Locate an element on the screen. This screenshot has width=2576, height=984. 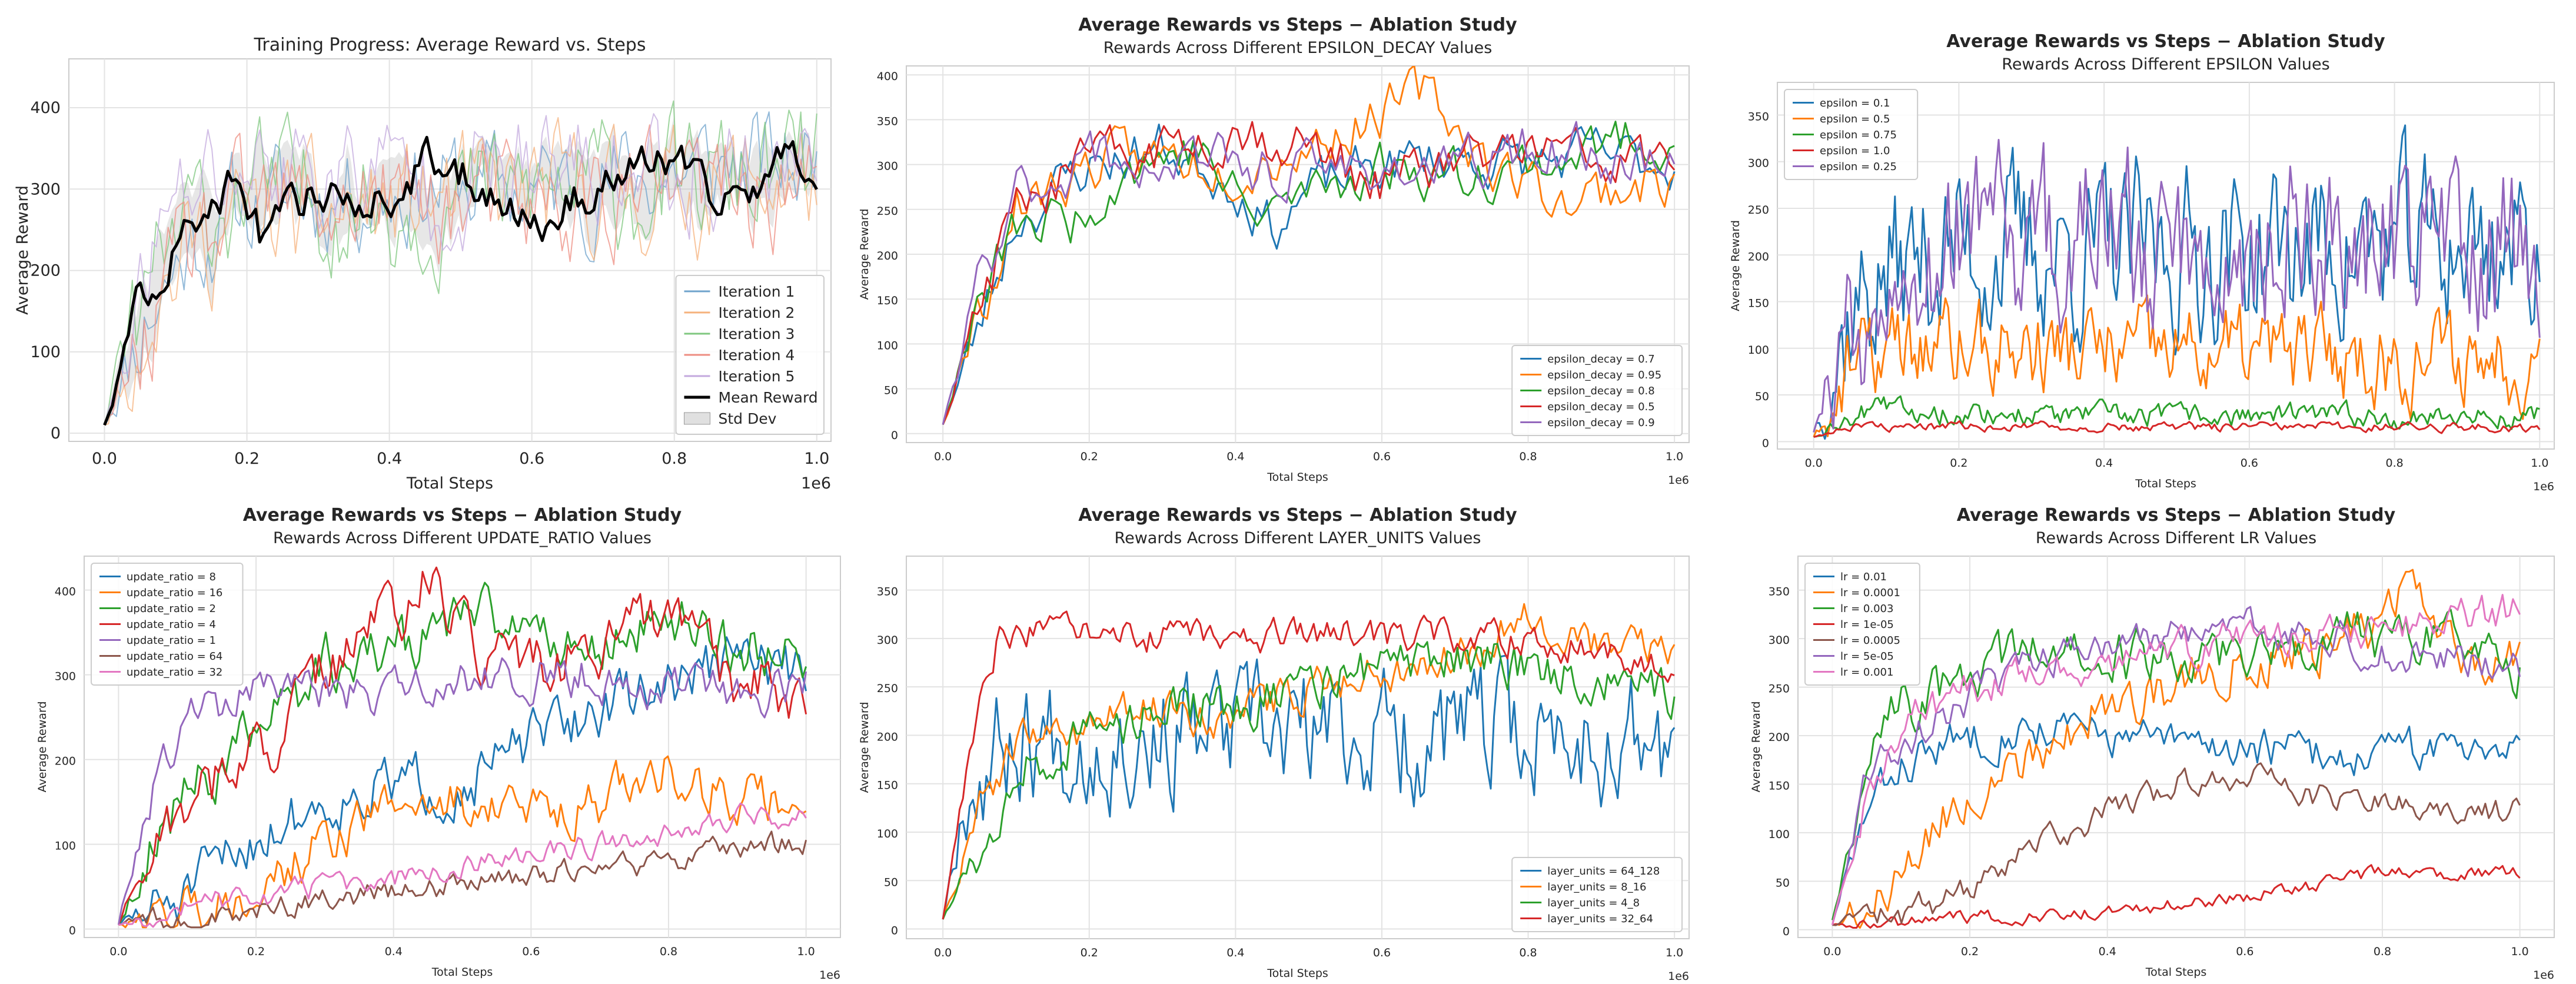
legend-label: update_ratio = 2 is located at coordinates (171, 609).